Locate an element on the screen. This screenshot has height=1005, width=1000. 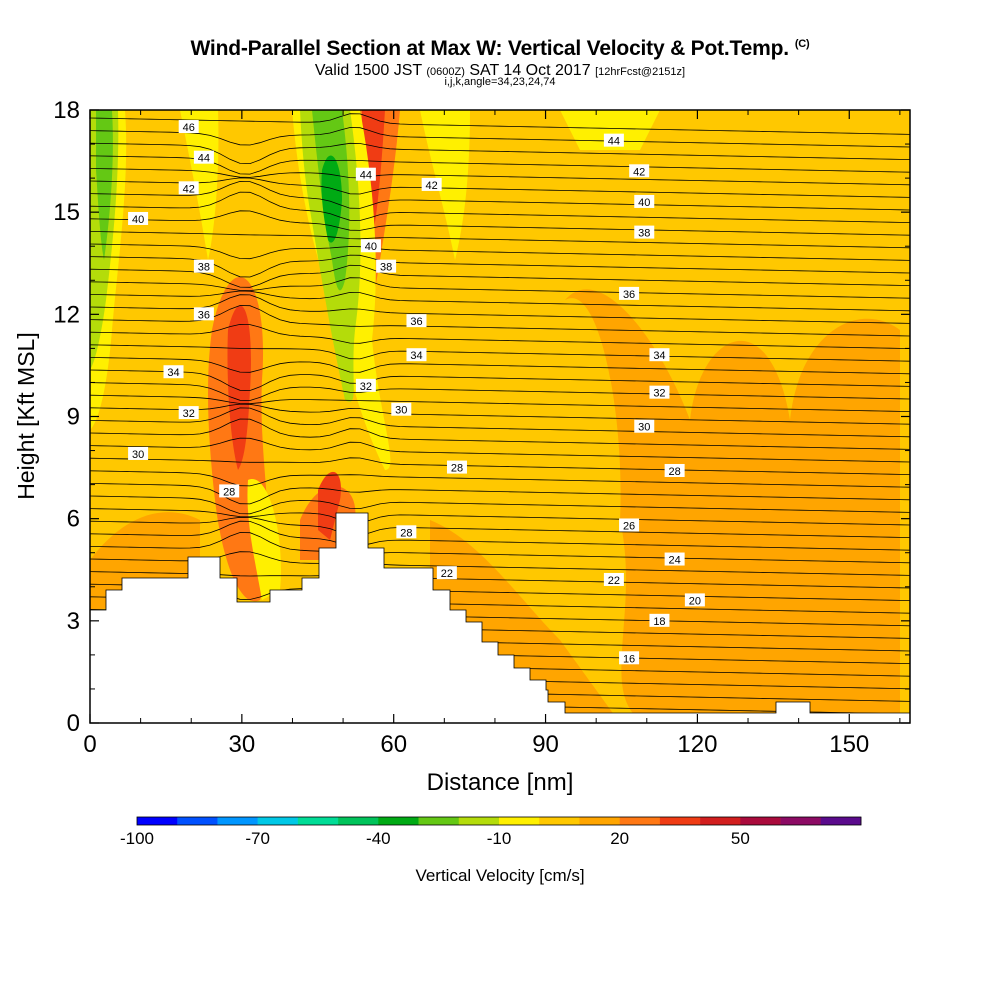
colorbar-tick-label: -70 is located at coordinates (257, 838).